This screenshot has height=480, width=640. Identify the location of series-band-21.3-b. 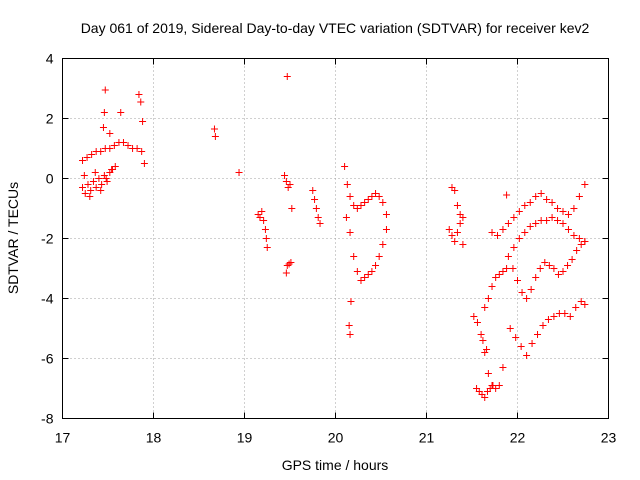
(457, 216).